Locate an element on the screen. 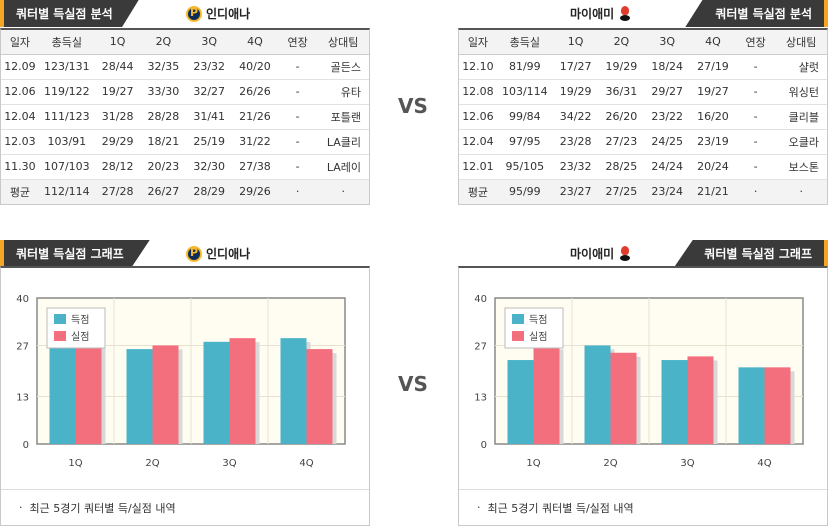 The image size is (831, 528). y-tick-label: 40 is located at coordinates (22, 299).